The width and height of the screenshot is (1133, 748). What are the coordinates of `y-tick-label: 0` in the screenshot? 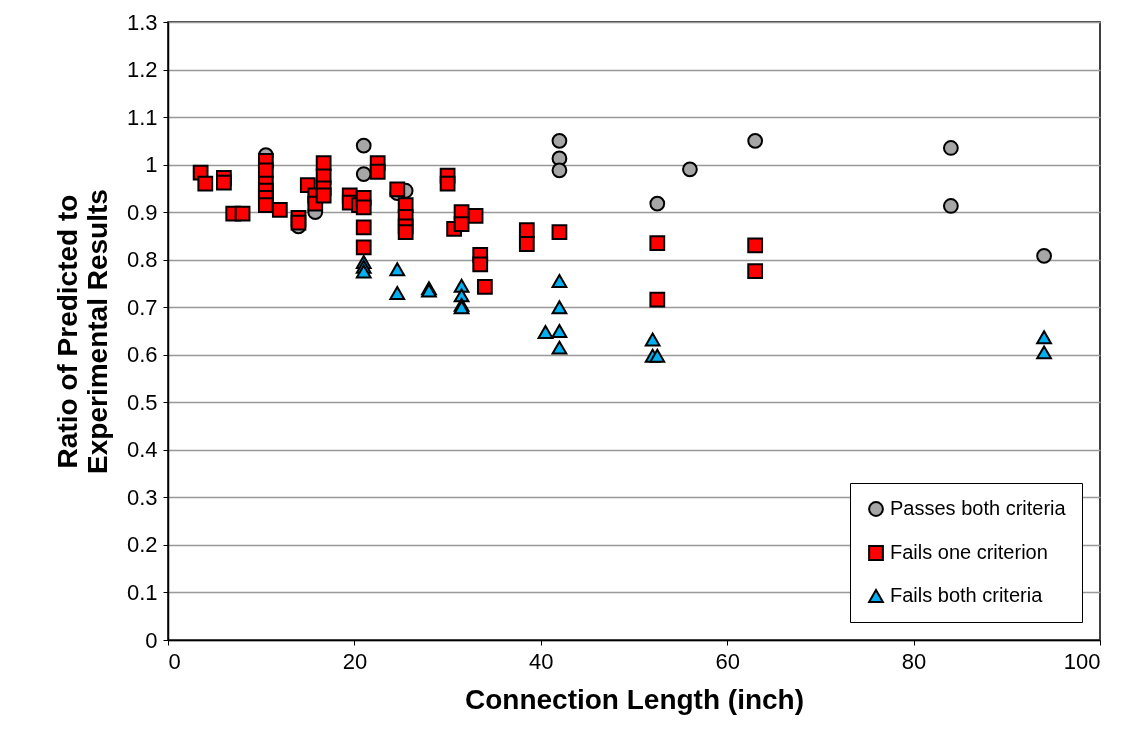 It's located at (151, 640).